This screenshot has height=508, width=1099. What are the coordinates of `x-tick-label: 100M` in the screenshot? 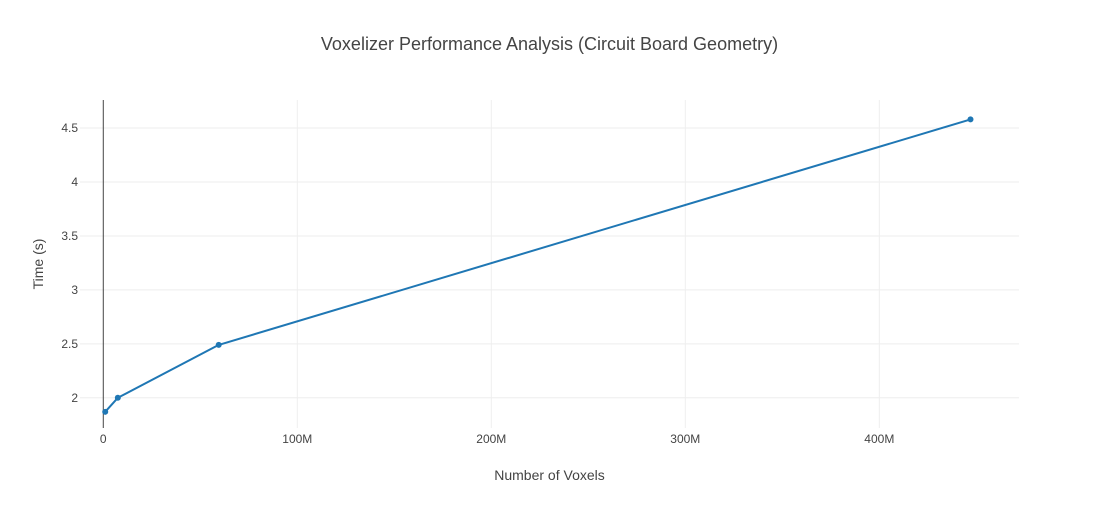 It's located at (297, 439).